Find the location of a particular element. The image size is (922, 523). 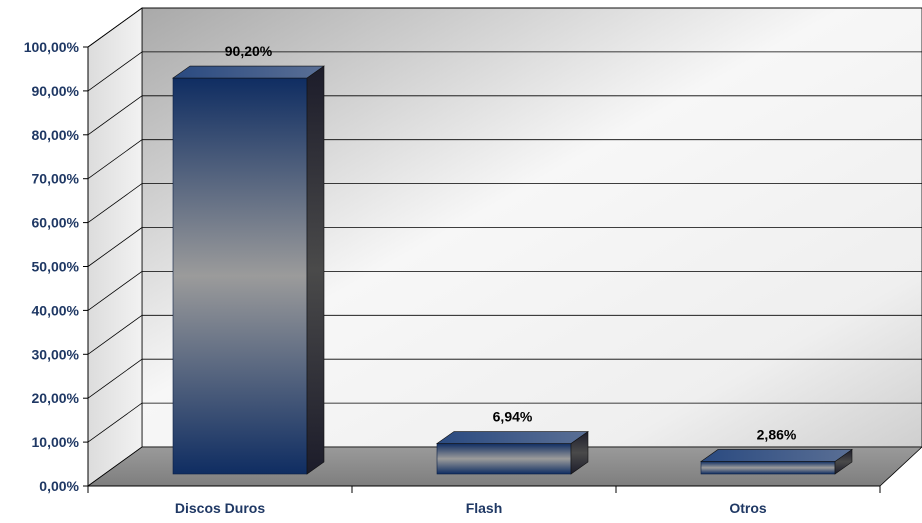

y-tick-label: 50,00% is located at coordinates (56, 267).